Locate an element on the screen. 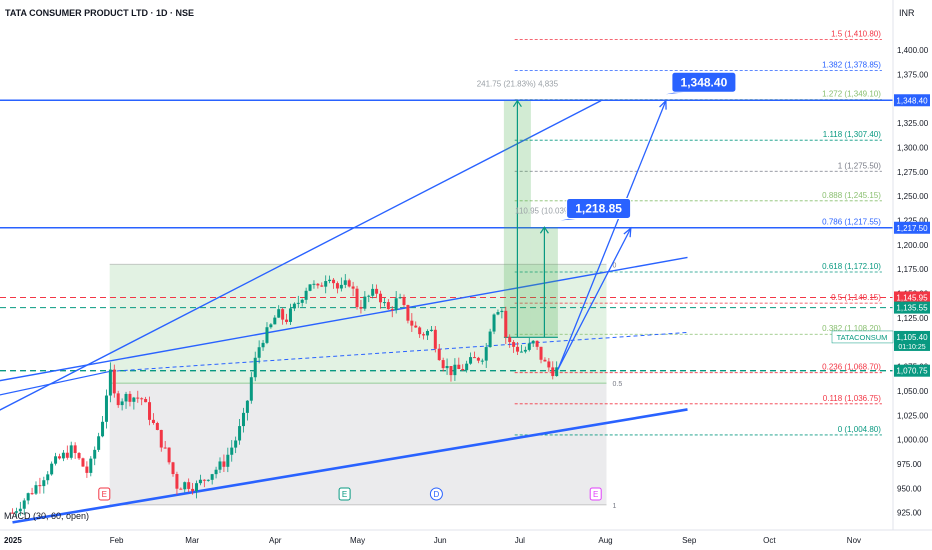  measure-arrowhead is located at coordinates (544, 230).